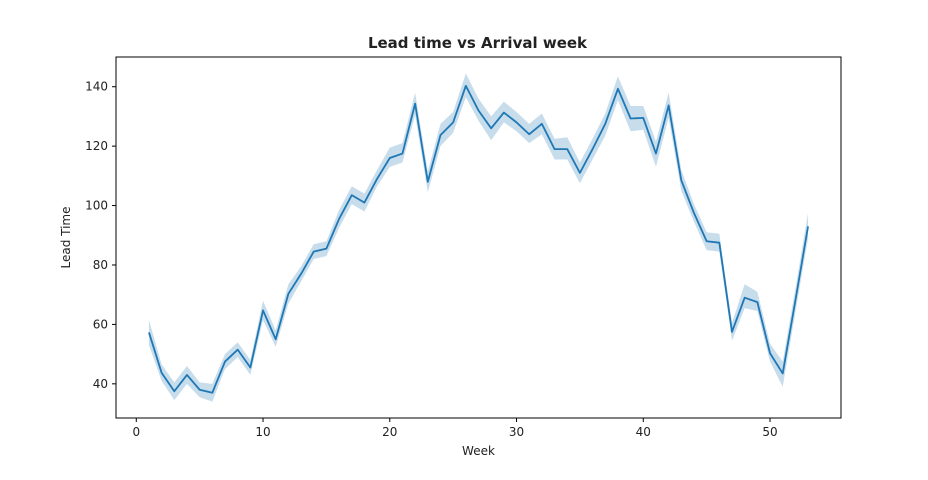 This screenshot has height=480, width=928. Describe the element at coordinates (478, 43) in the screenshot. I see `chart-title: Lead time vs Arrival week` at that location.